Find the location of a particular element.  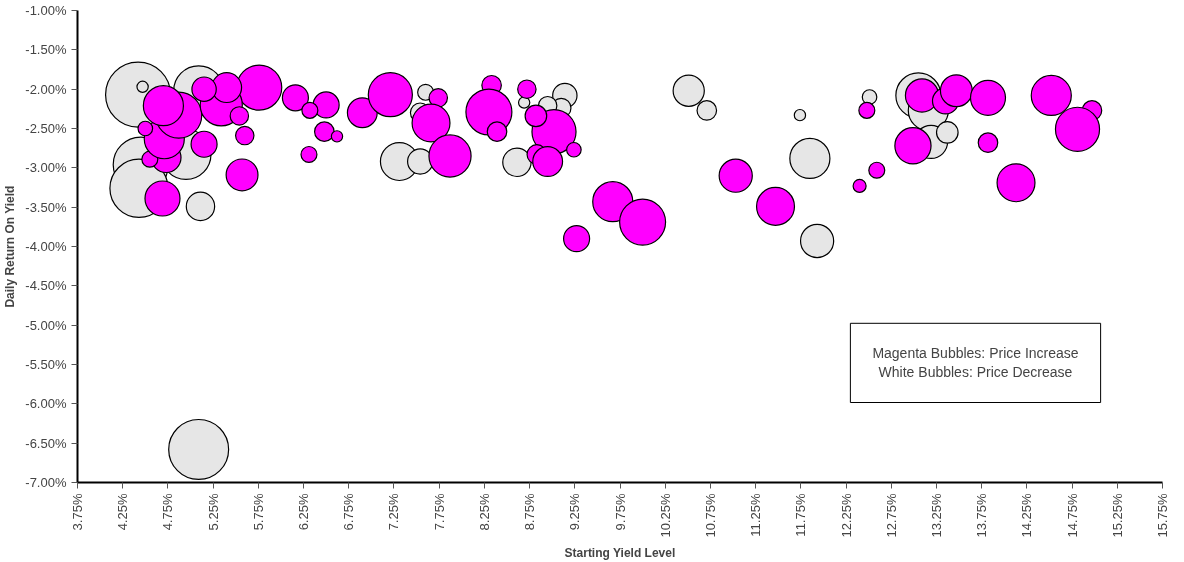

x-tick-label: 13.25% is located at coordinates (936, 515).